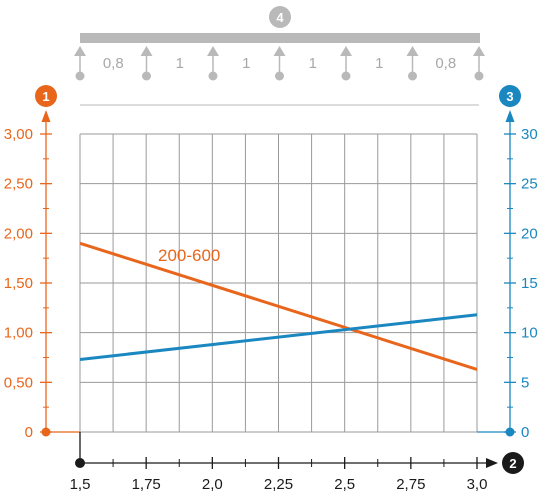  I want to click on right-tick-label: 10, so click(529, 333).